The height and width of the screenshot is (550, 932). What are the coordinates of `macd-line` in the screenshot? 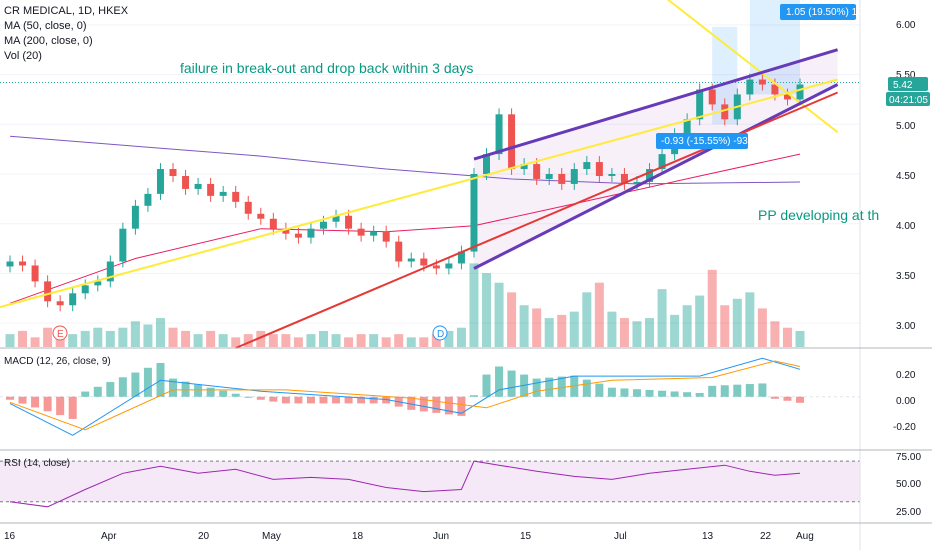 It's located at (405, 396).